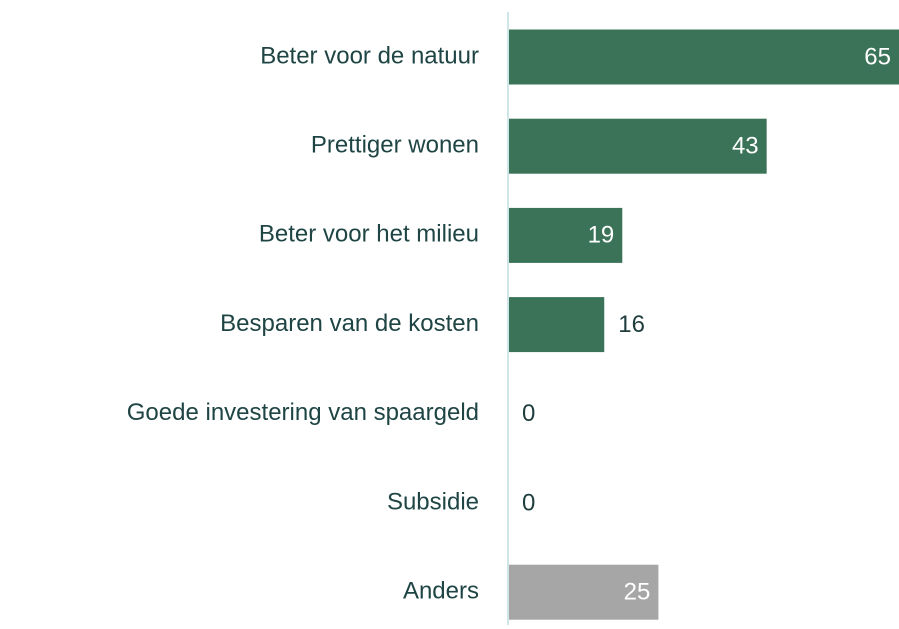 The image size is (899, 629). Describe the element at coordinates (877, 56) in the screenshot. I see `data-label: 65` at that location.